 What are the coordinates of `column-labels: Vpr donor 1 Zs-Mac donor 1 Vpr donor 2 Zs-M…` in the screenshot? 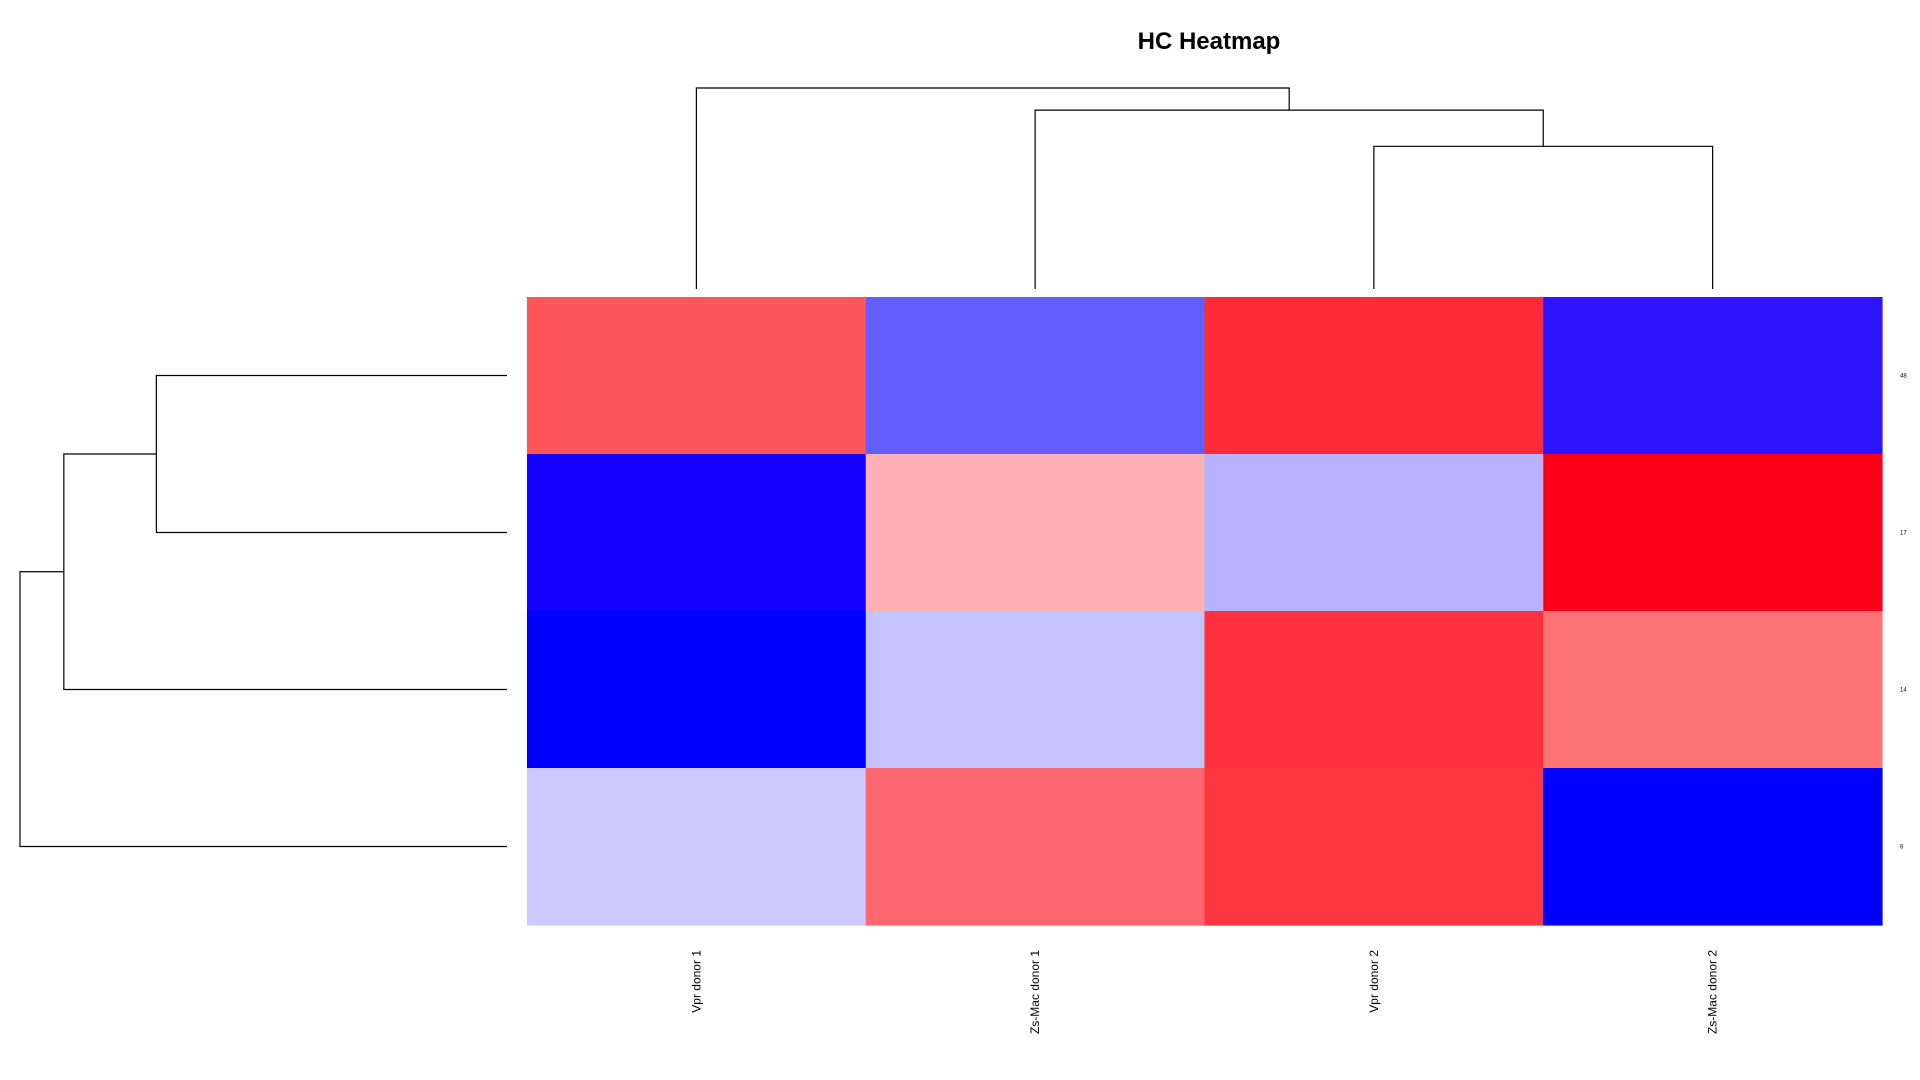 It's located at (1204, 992).